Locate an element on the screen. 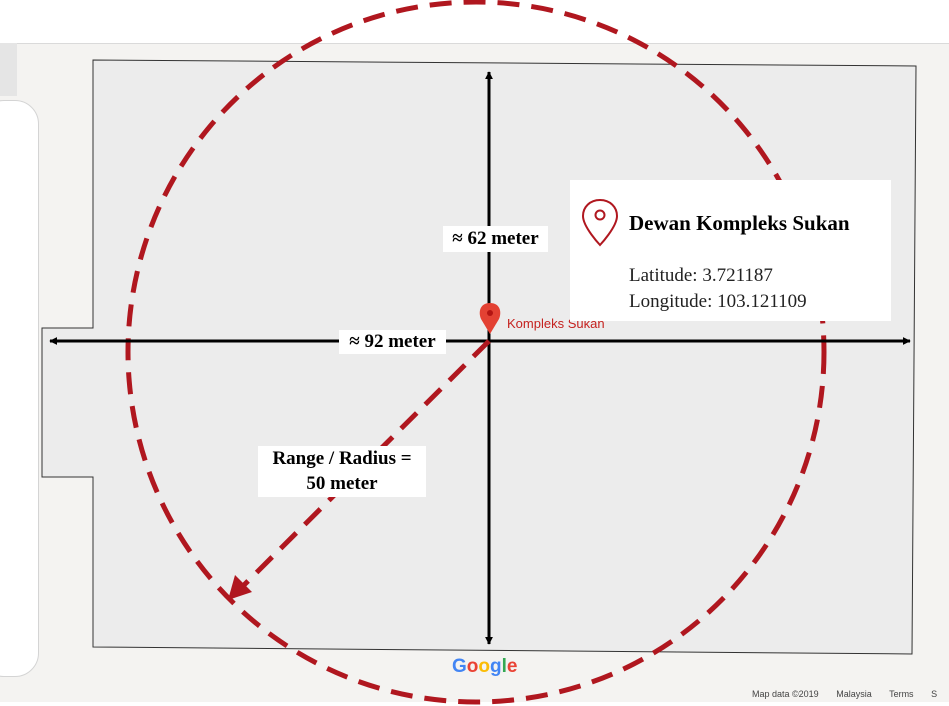  map-data-text: Map data ©2019 is located at coordinates (785, 694).